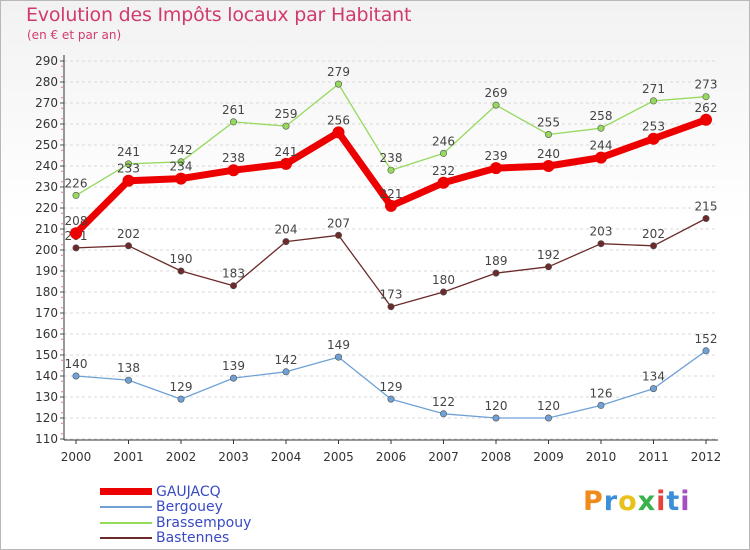 The width and height of the screenshot is (750, 550). Describe the element at coordinates (706, 457) in the screenshot. I see `x-tick-label: 2012` at that location.